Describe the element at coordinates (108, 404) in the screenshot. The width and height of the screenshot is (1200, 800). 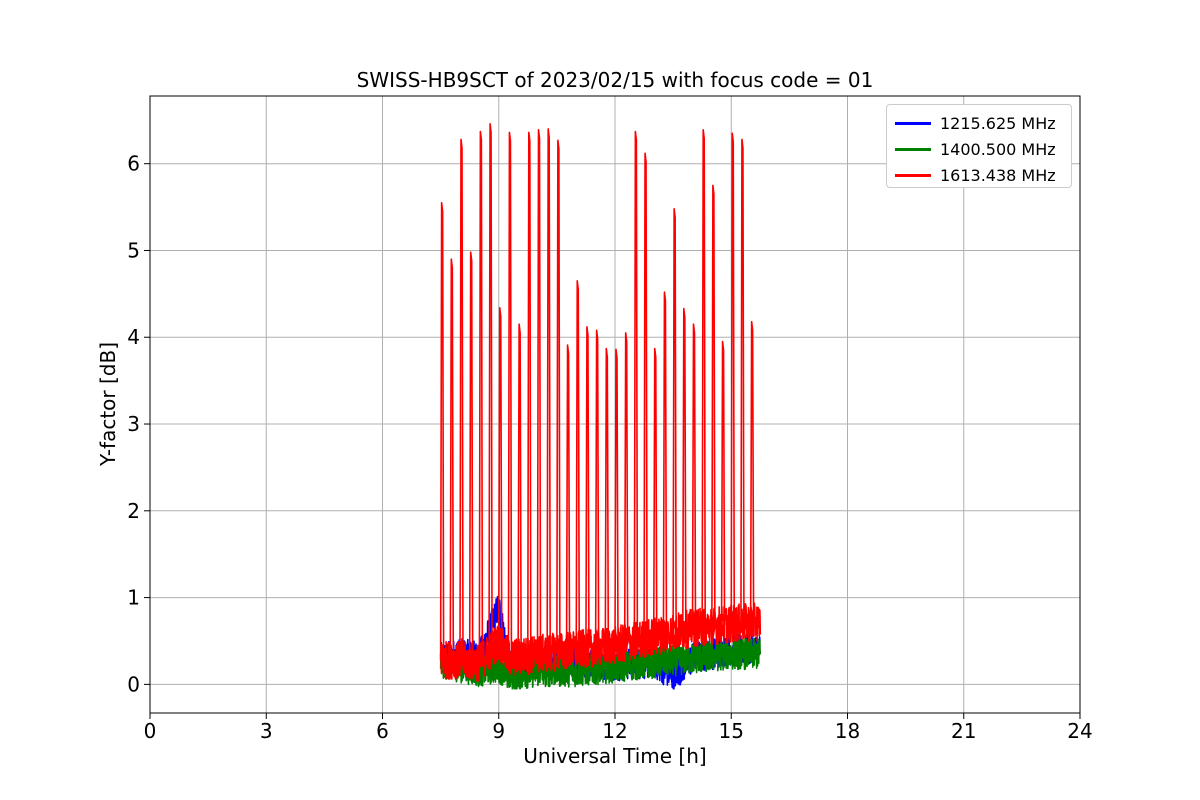
I see `y-axis-label: Y-factor [dB]` at that location.